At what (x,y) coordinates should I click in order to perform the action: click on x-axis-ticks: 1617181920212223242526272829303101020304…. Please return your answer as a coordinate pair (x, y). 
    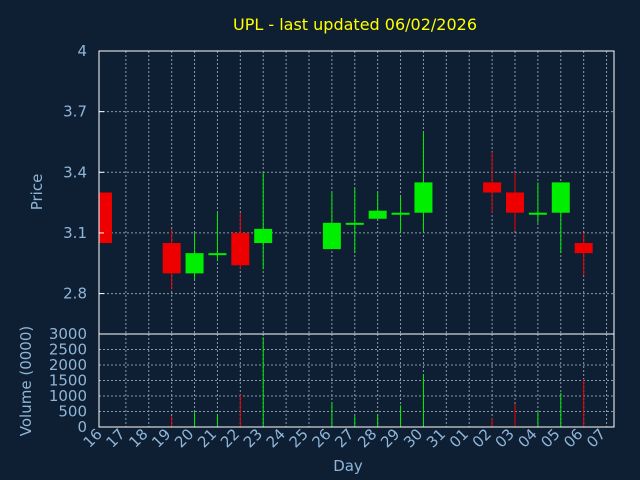
    Looking at the image, I should click on (345, 438).